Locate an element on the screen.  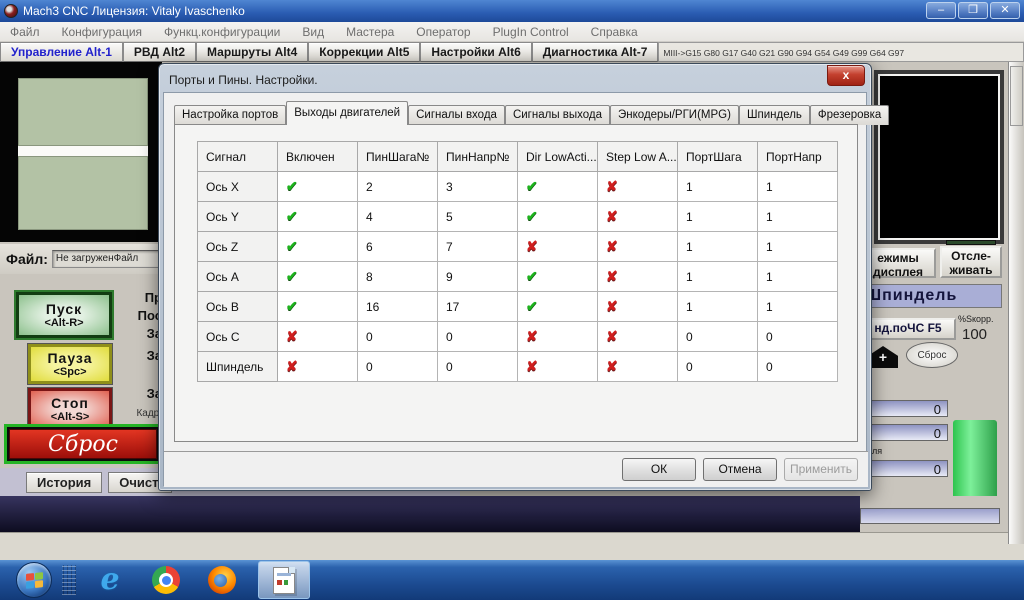
dialog-tab: Сигналы входа is located at coordinates (456, 115).